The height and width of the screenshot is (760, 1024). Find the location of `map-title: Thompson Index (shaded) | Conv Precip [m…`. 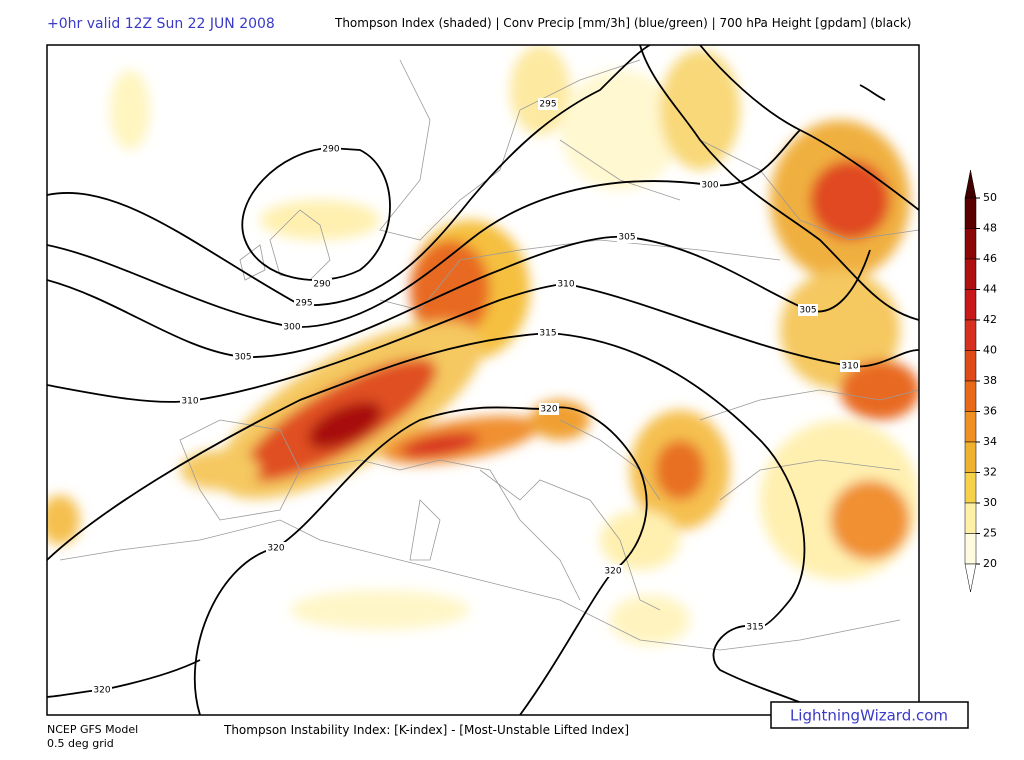

map-title: Thompson Index (shaded) | Conv Precip [m… is located at coordinates (622, 23).